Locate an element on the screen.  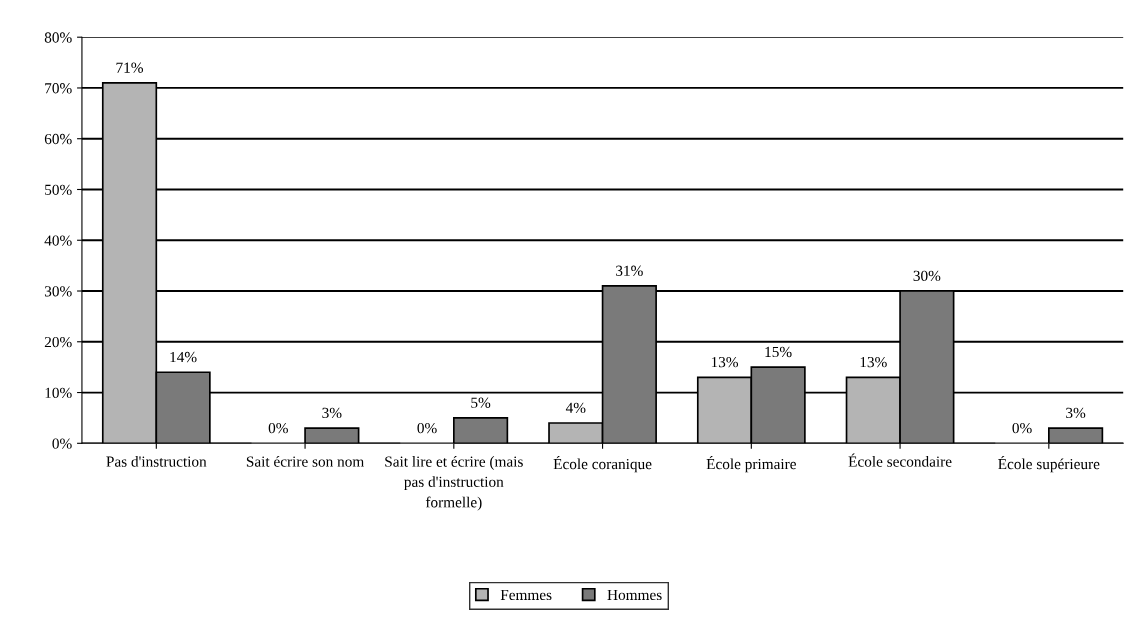
data-label: 71% is located at coordinates (130, 67).